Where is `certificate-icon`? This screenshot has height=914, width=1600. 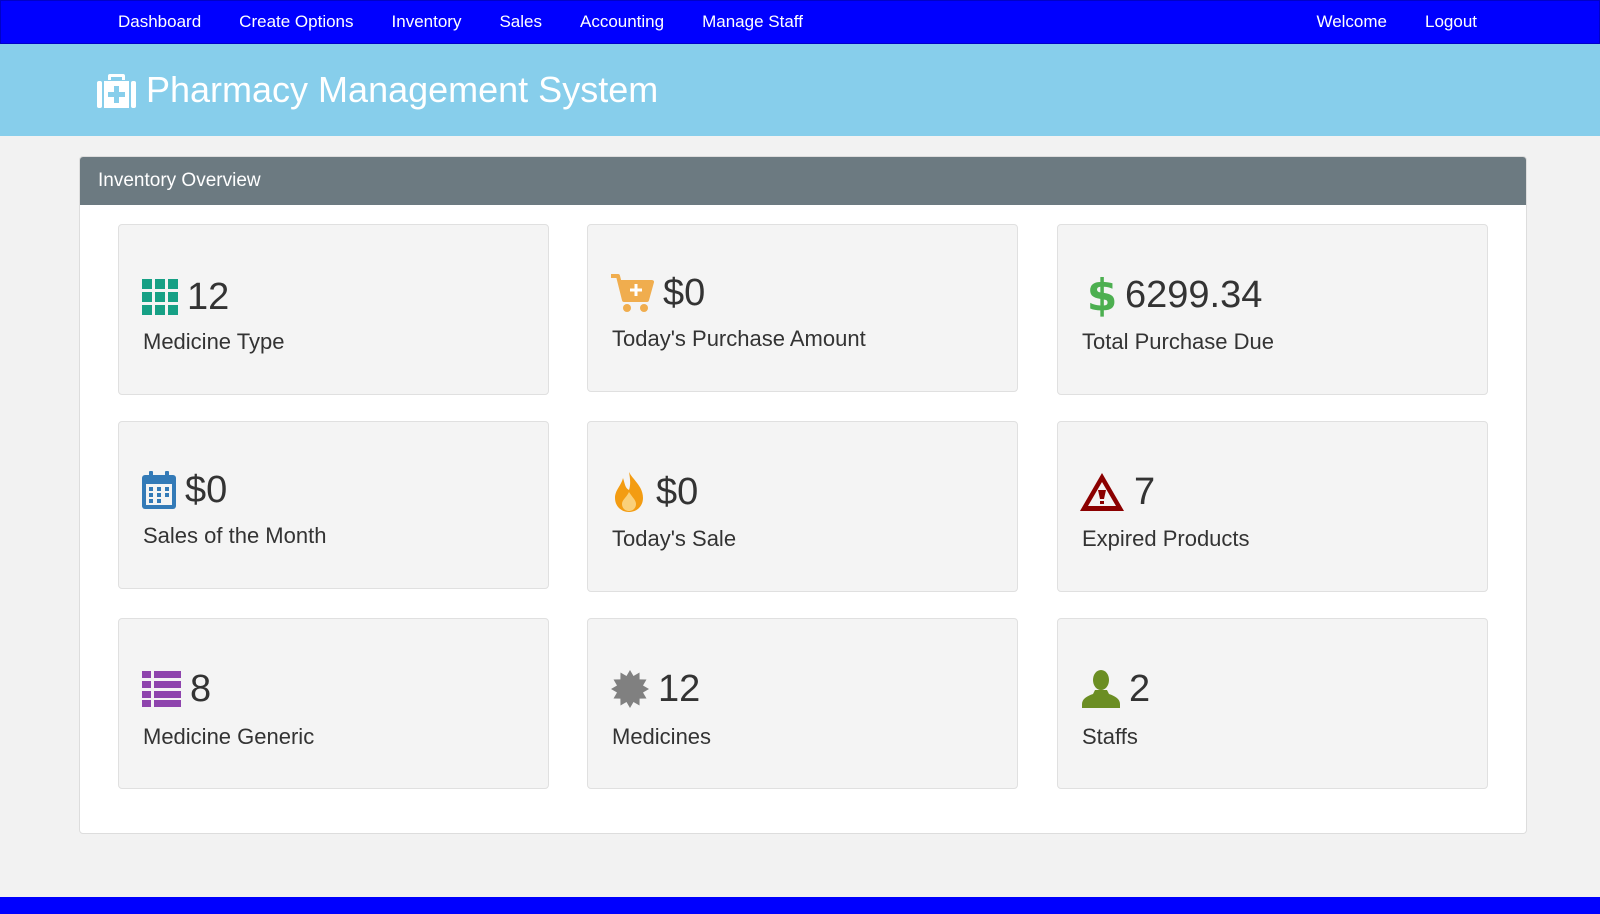
certificate-icon is located at coordinates (630, 689).